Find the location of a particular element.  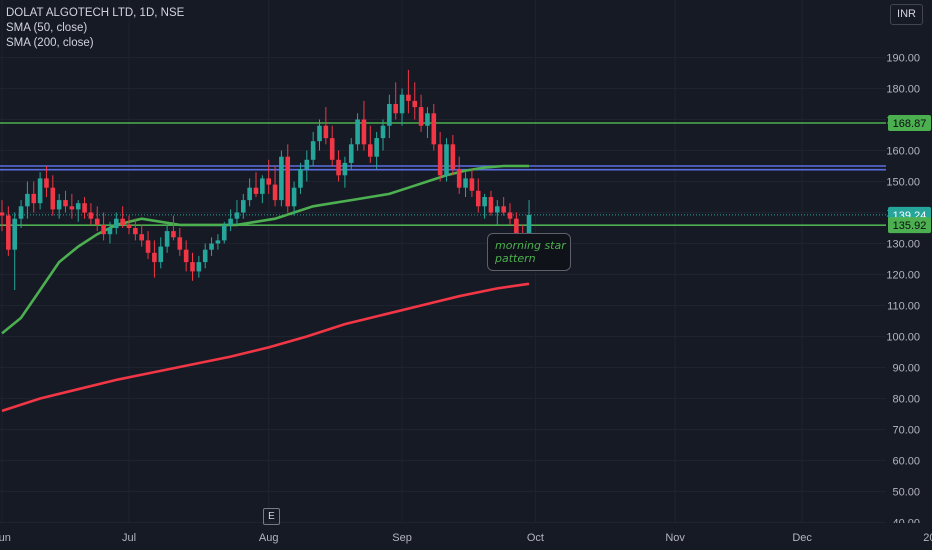

earnings-badge: E is located at coordinates (271, 516).